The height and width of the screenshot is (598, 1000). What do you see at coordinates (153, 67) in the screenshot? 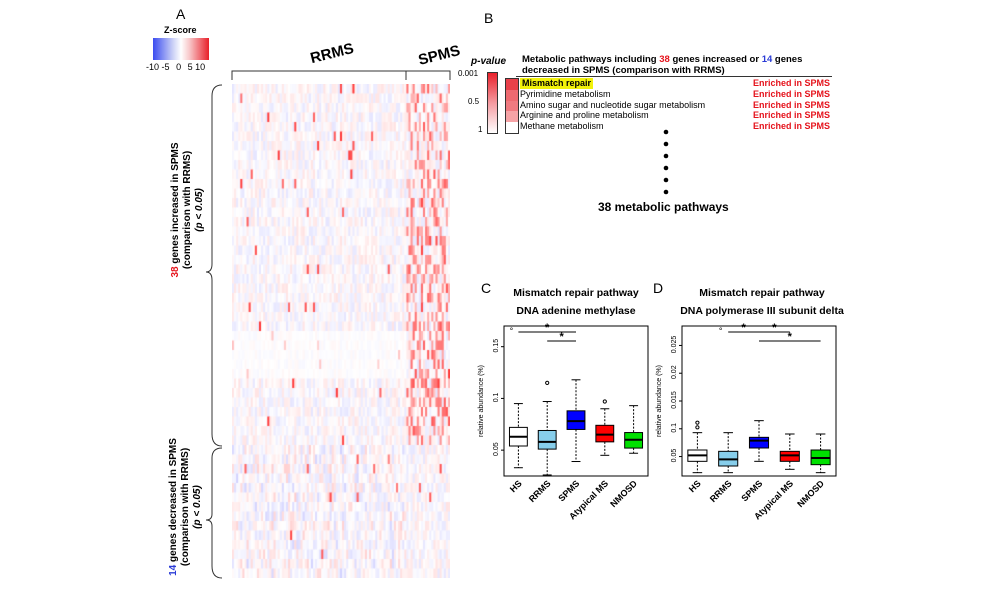
I see `colorbar-tick: -10` at bounding box center [153, 67].